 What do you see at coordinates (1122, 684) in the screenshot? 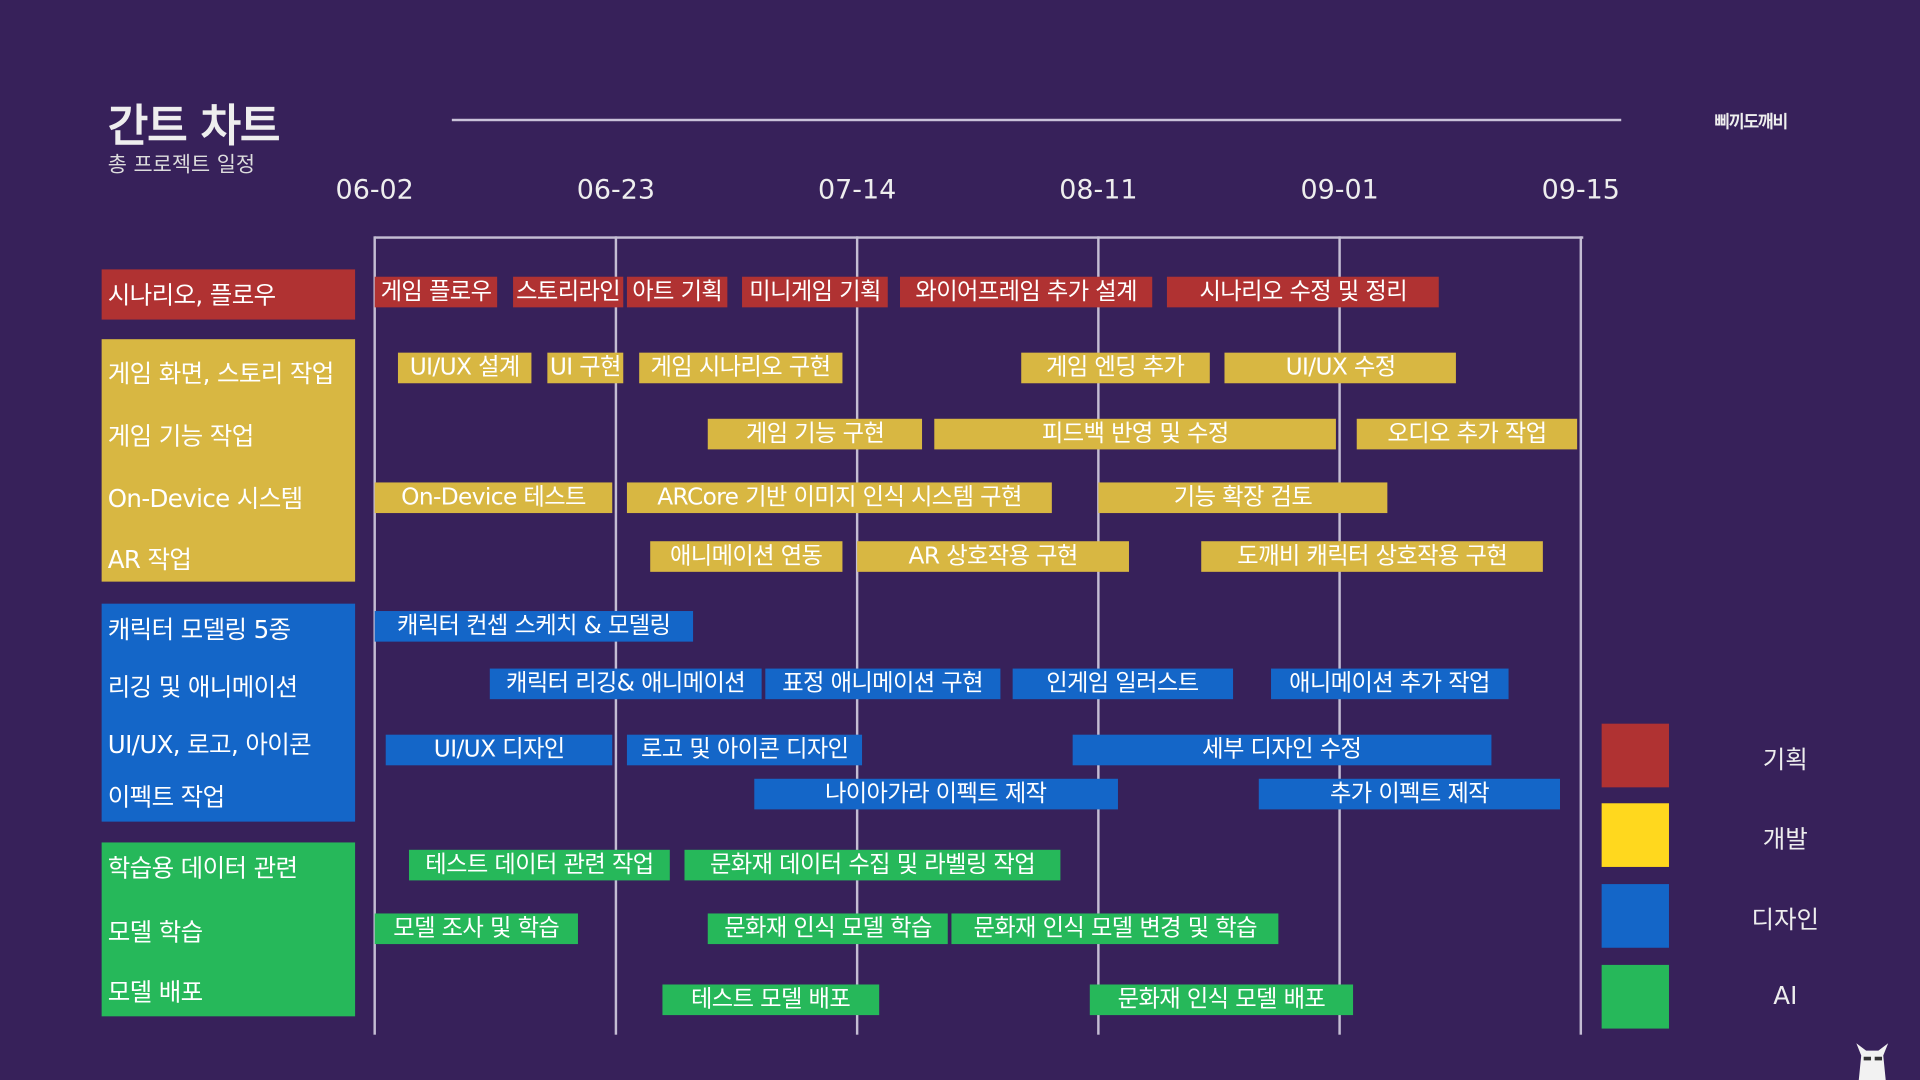
I see `task-bar: 인게임 일러스트` at bounding box center [1122, 684].